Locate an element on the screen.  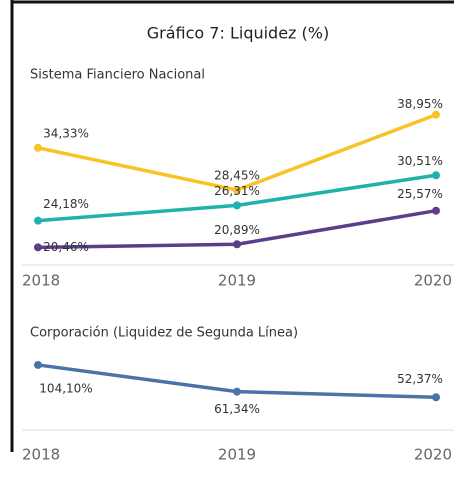
data-label: 28,45% is located at coordinates (237, 176).